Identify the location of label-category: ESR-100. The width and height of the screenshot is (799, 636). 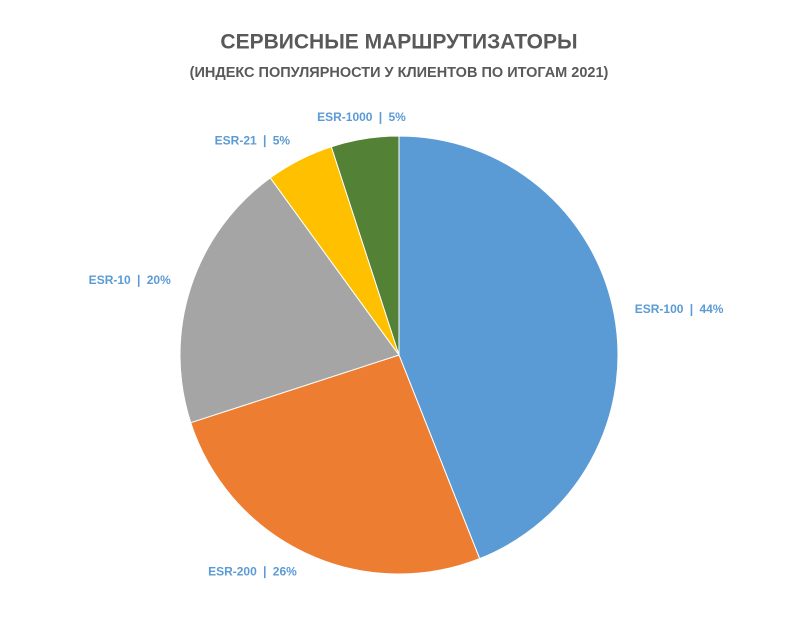
(659, 309).